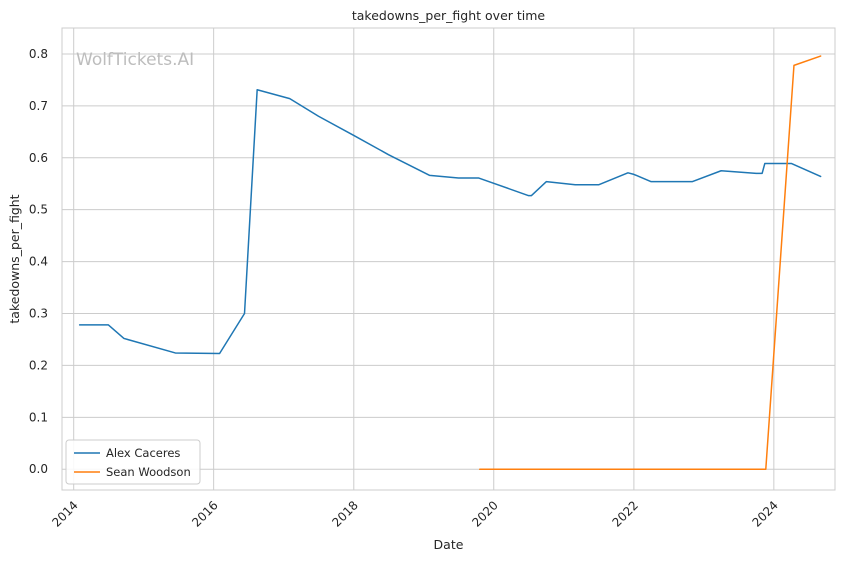 Image resolution: width=844 pixels, height=561 pixels. Describe the element at coordinates (38, 469) in the screenshot. I see `y-tick-label: 0.0` at that location.